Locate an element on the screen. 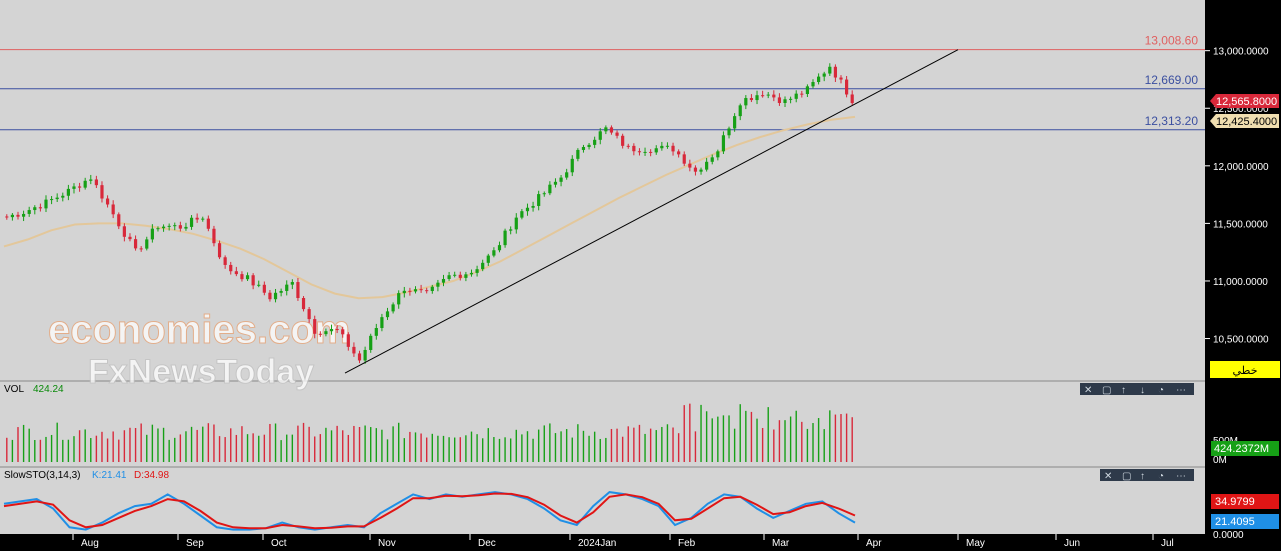 The height and width of the screenshot is (551, 1281). move-down-icon: ↓ is located at coordinates (1142, 390).